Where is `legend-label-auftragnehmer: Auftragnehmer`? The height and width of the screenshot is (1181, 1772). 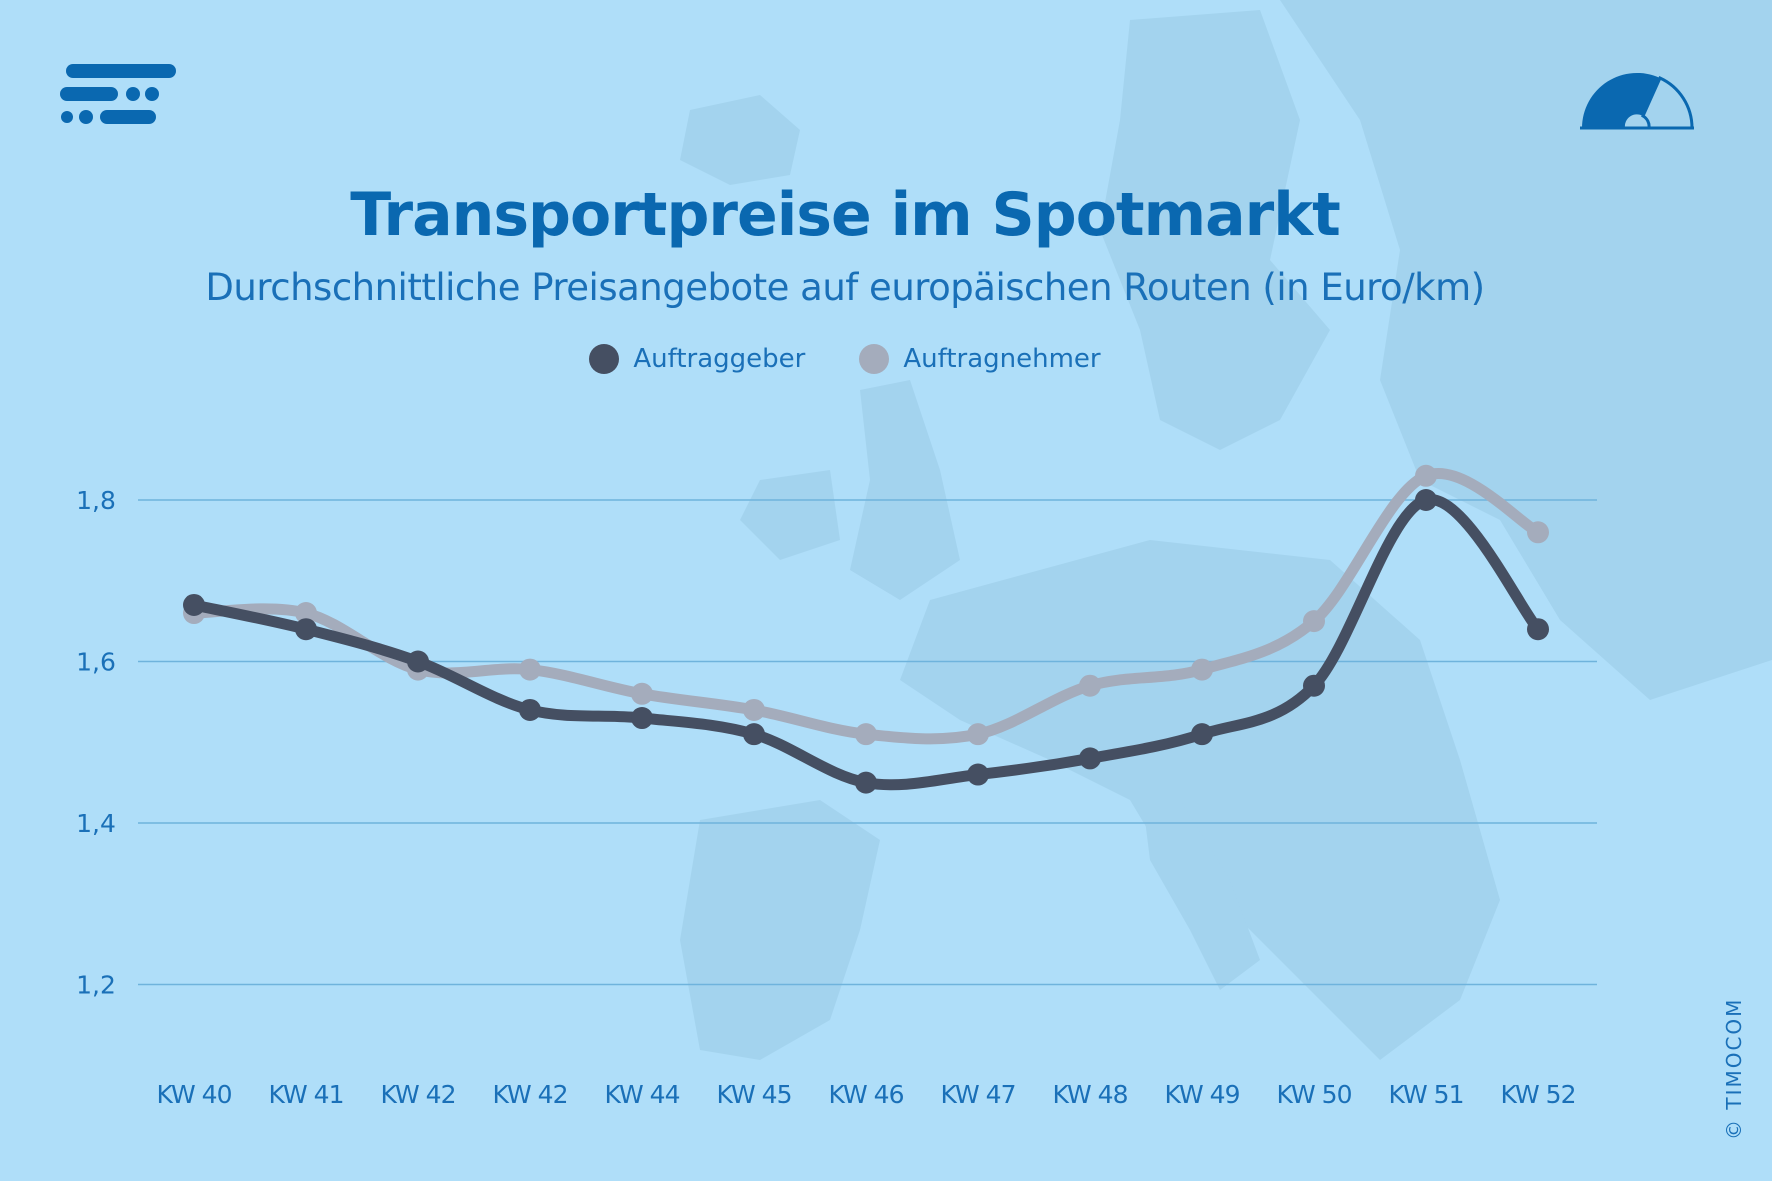 legend-label-auftragnehmer: Auftragnehmer is located at coordinates (1002, 359).